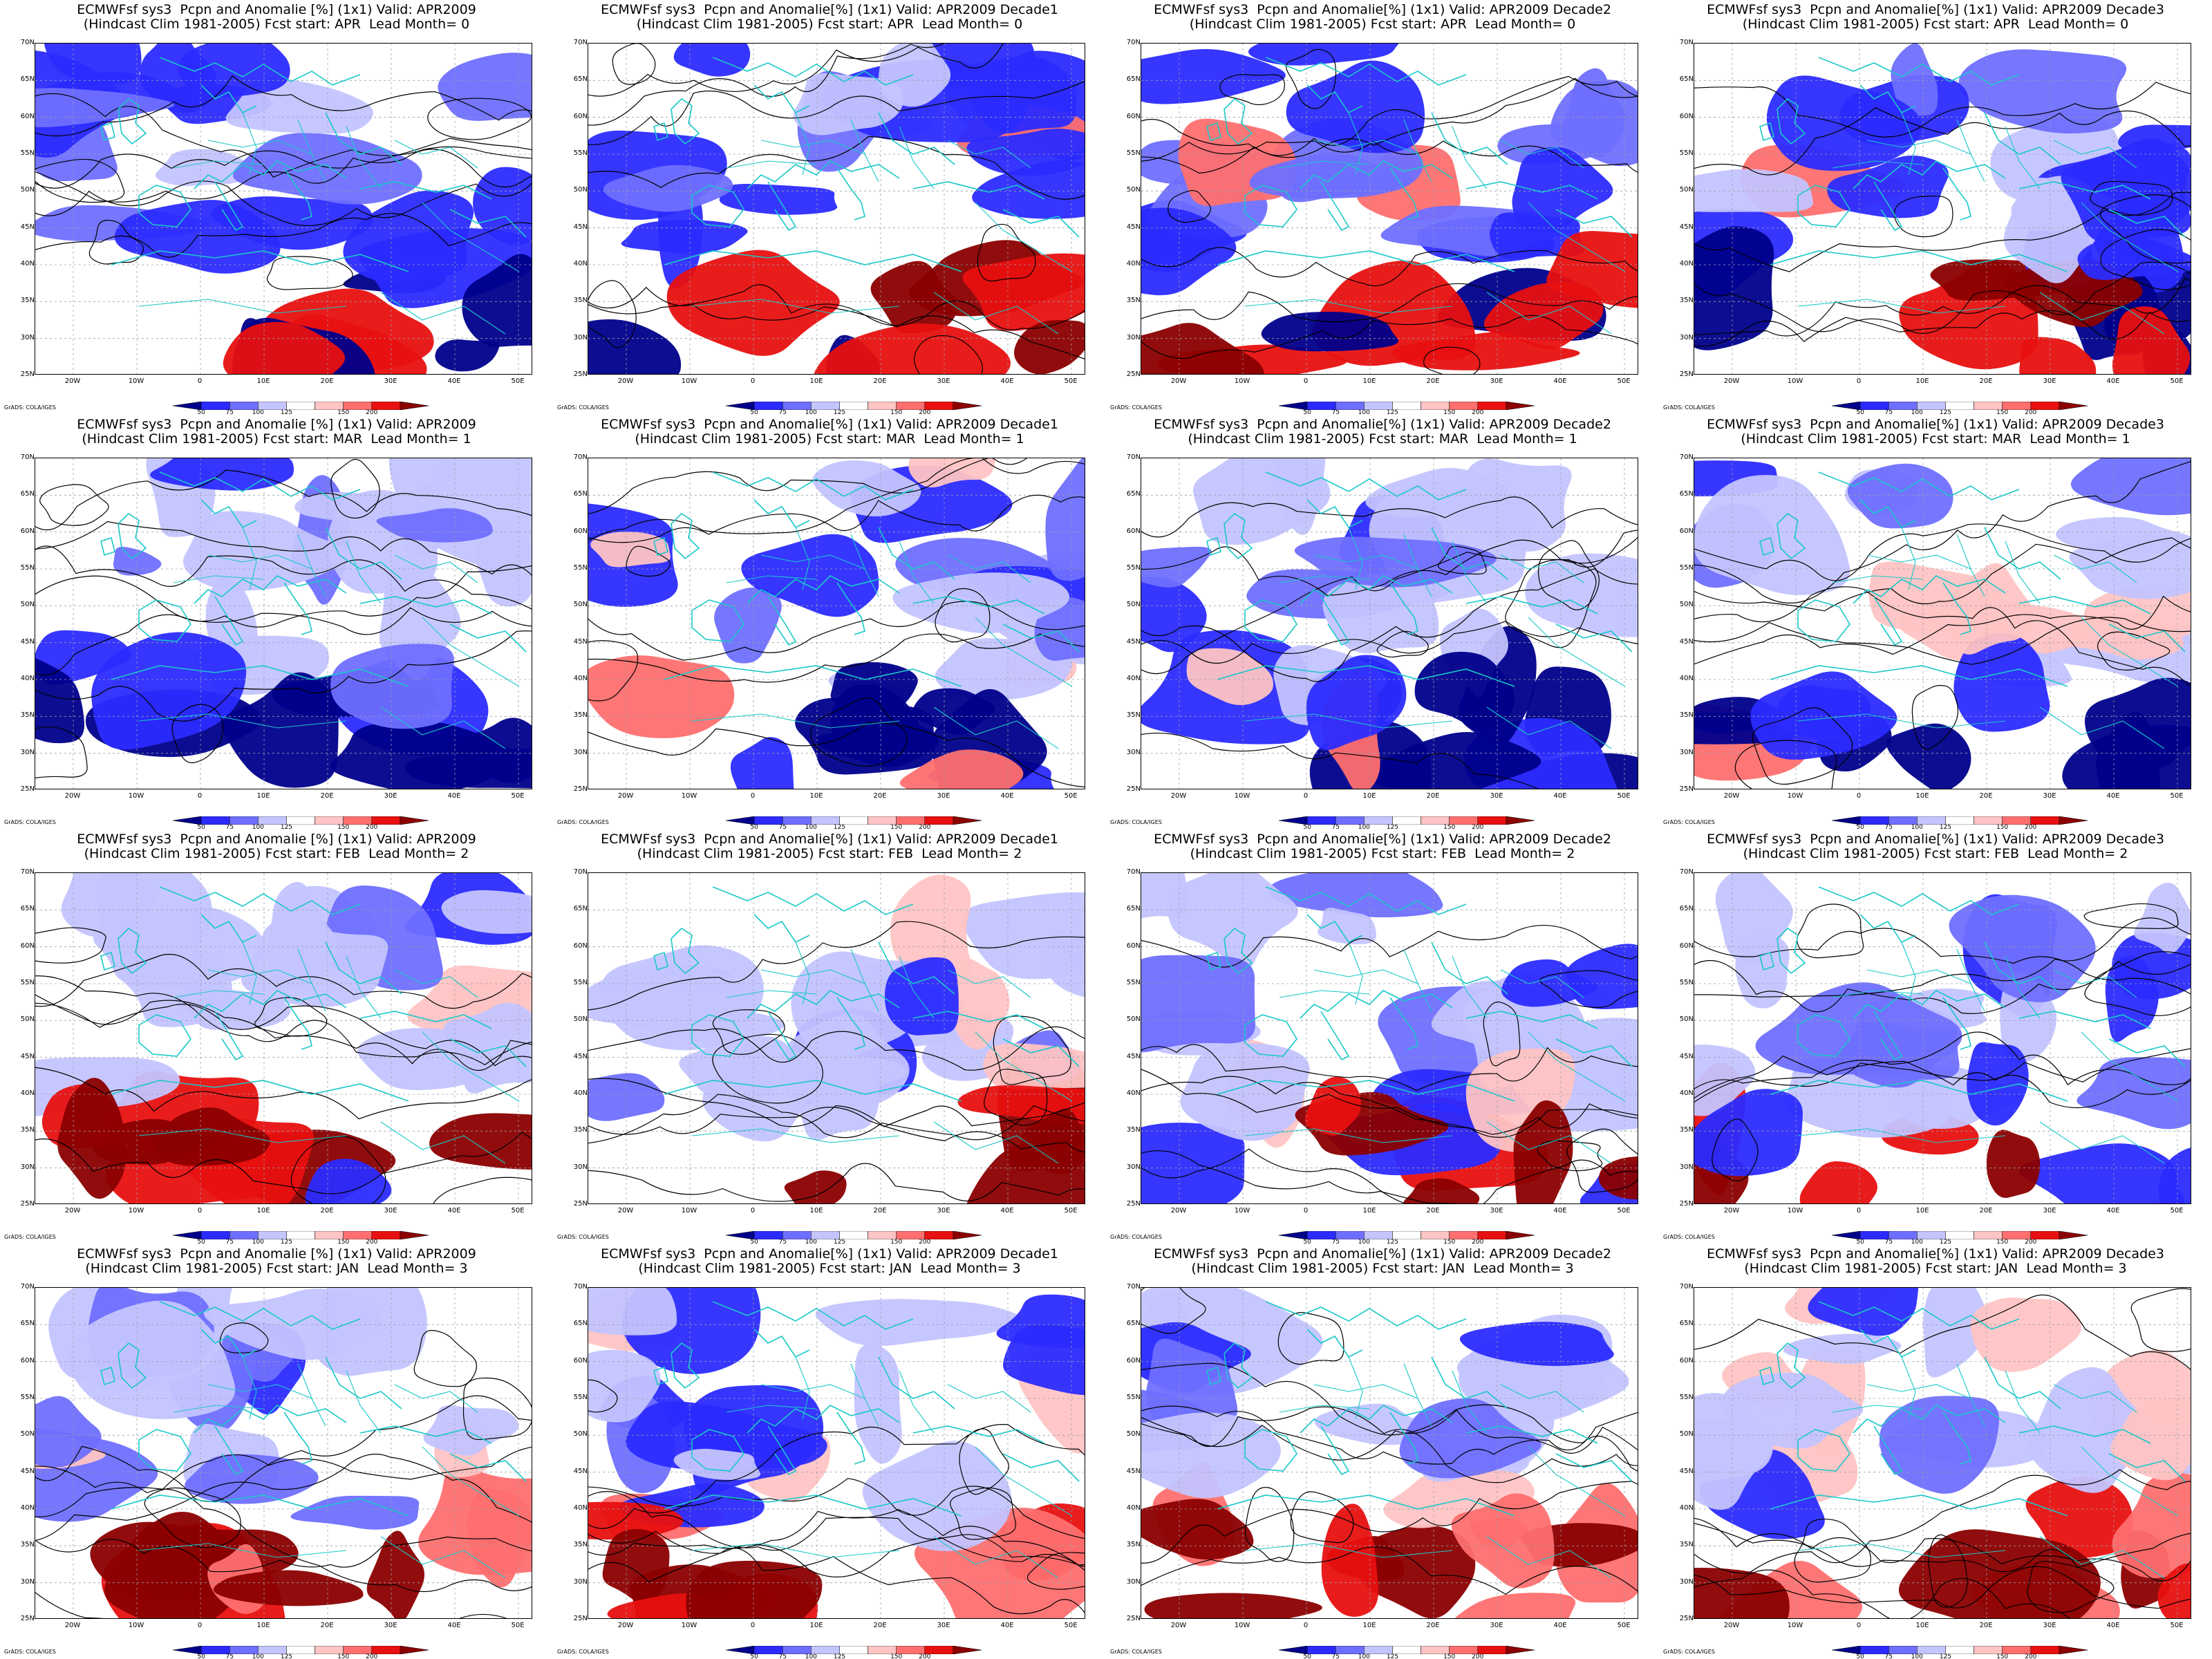 This screenshot has height=1659, width=2212. What do you see at coordinates (689, 796) in the screenshot?
I see `lon-tick-label: 10W` at bounding box center [689, 796].